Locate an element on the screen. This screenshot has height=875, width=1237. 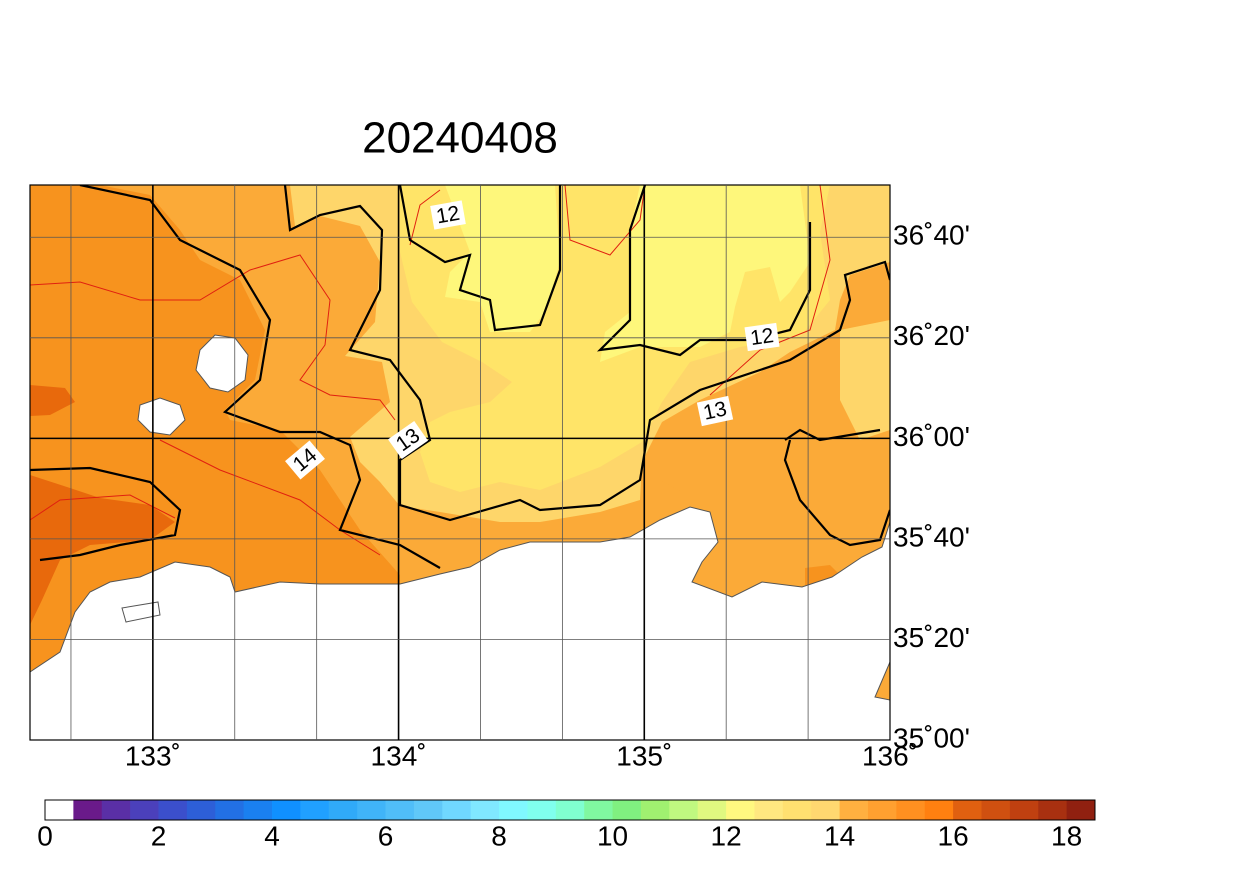
colorbar-tick-label: 0 is located at coordinates (45, 835).